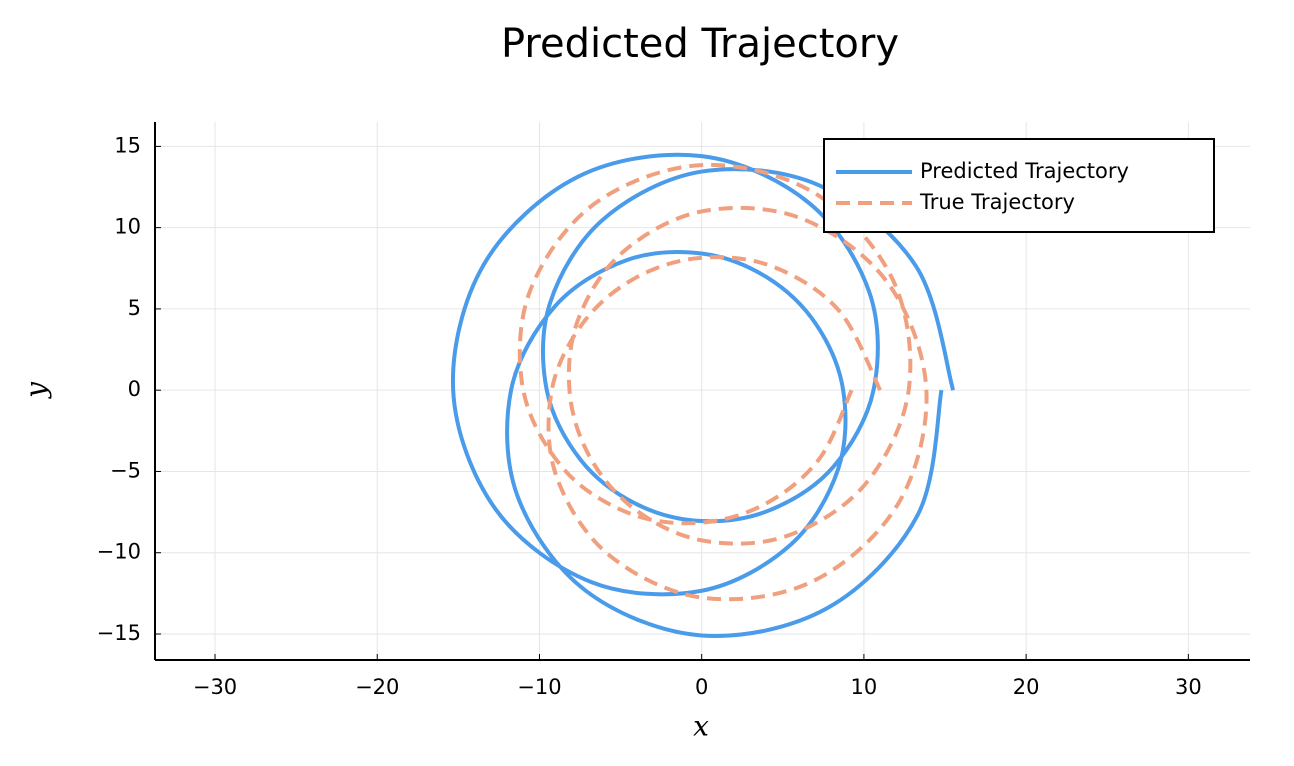 This screenshot has height=766, width=1294. I want to click on legend-box, so click(1019, 185).